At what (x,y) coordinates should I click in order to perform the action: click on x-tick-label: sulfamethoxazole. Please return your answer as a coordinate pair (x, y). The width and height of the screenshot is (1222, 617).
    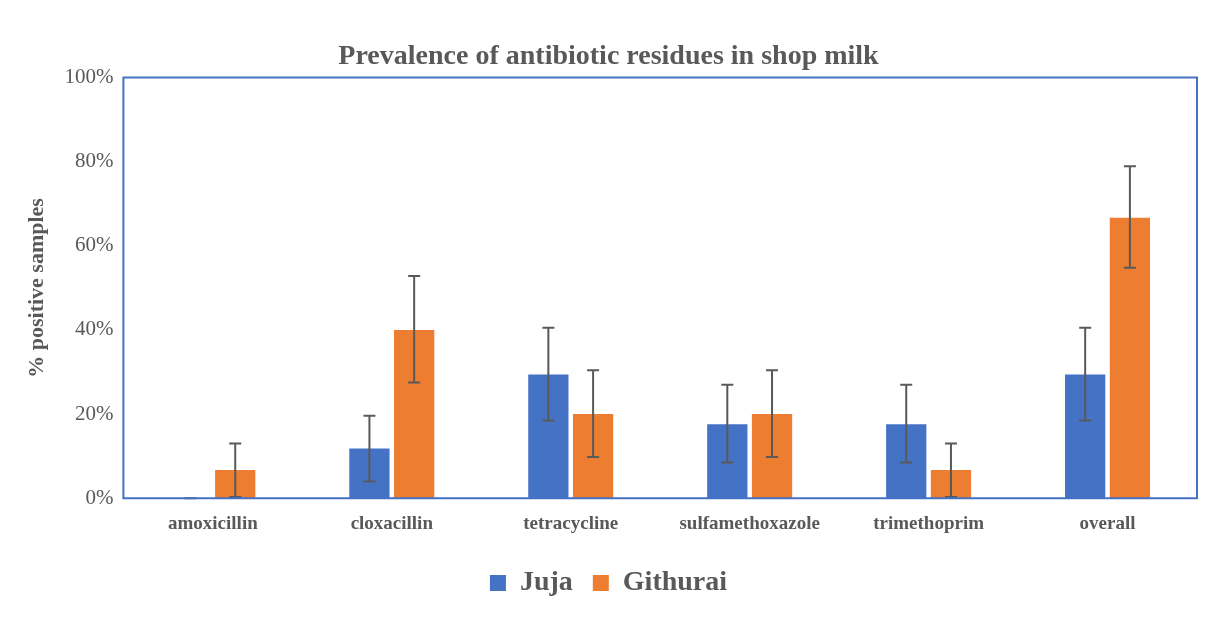
    Looking at the image, I should click on (749, 522).